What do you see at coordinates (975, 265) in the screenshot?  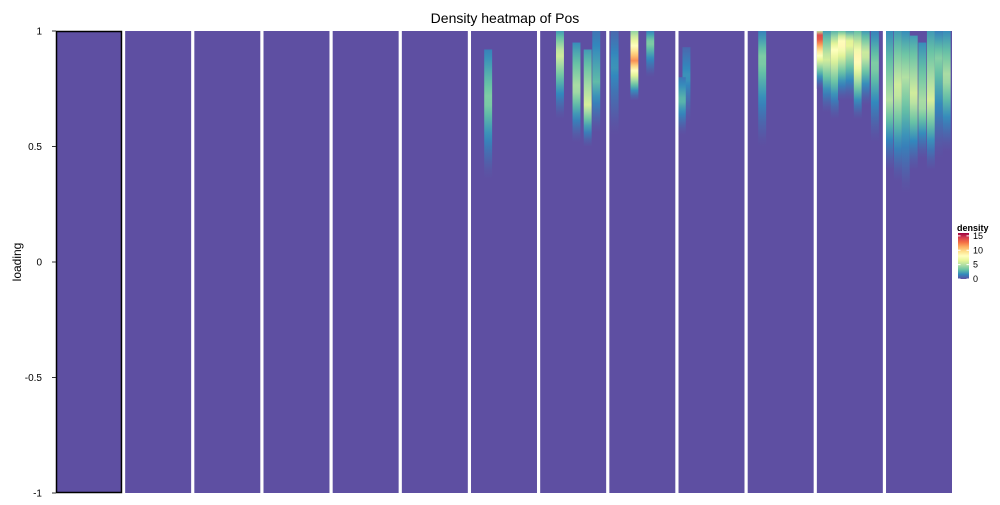 I see `legend-tick-label: 5` at bounding box center [975, 265].